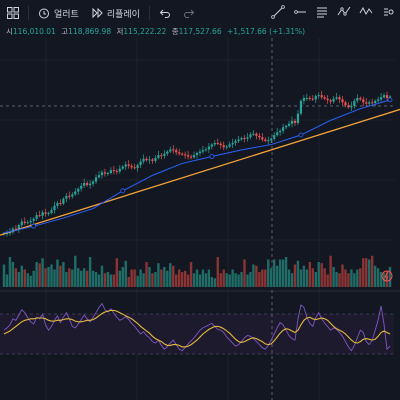 The width and height of the screenshot is (400, 400). I want to click on trendline-tool, so click(278, 12).